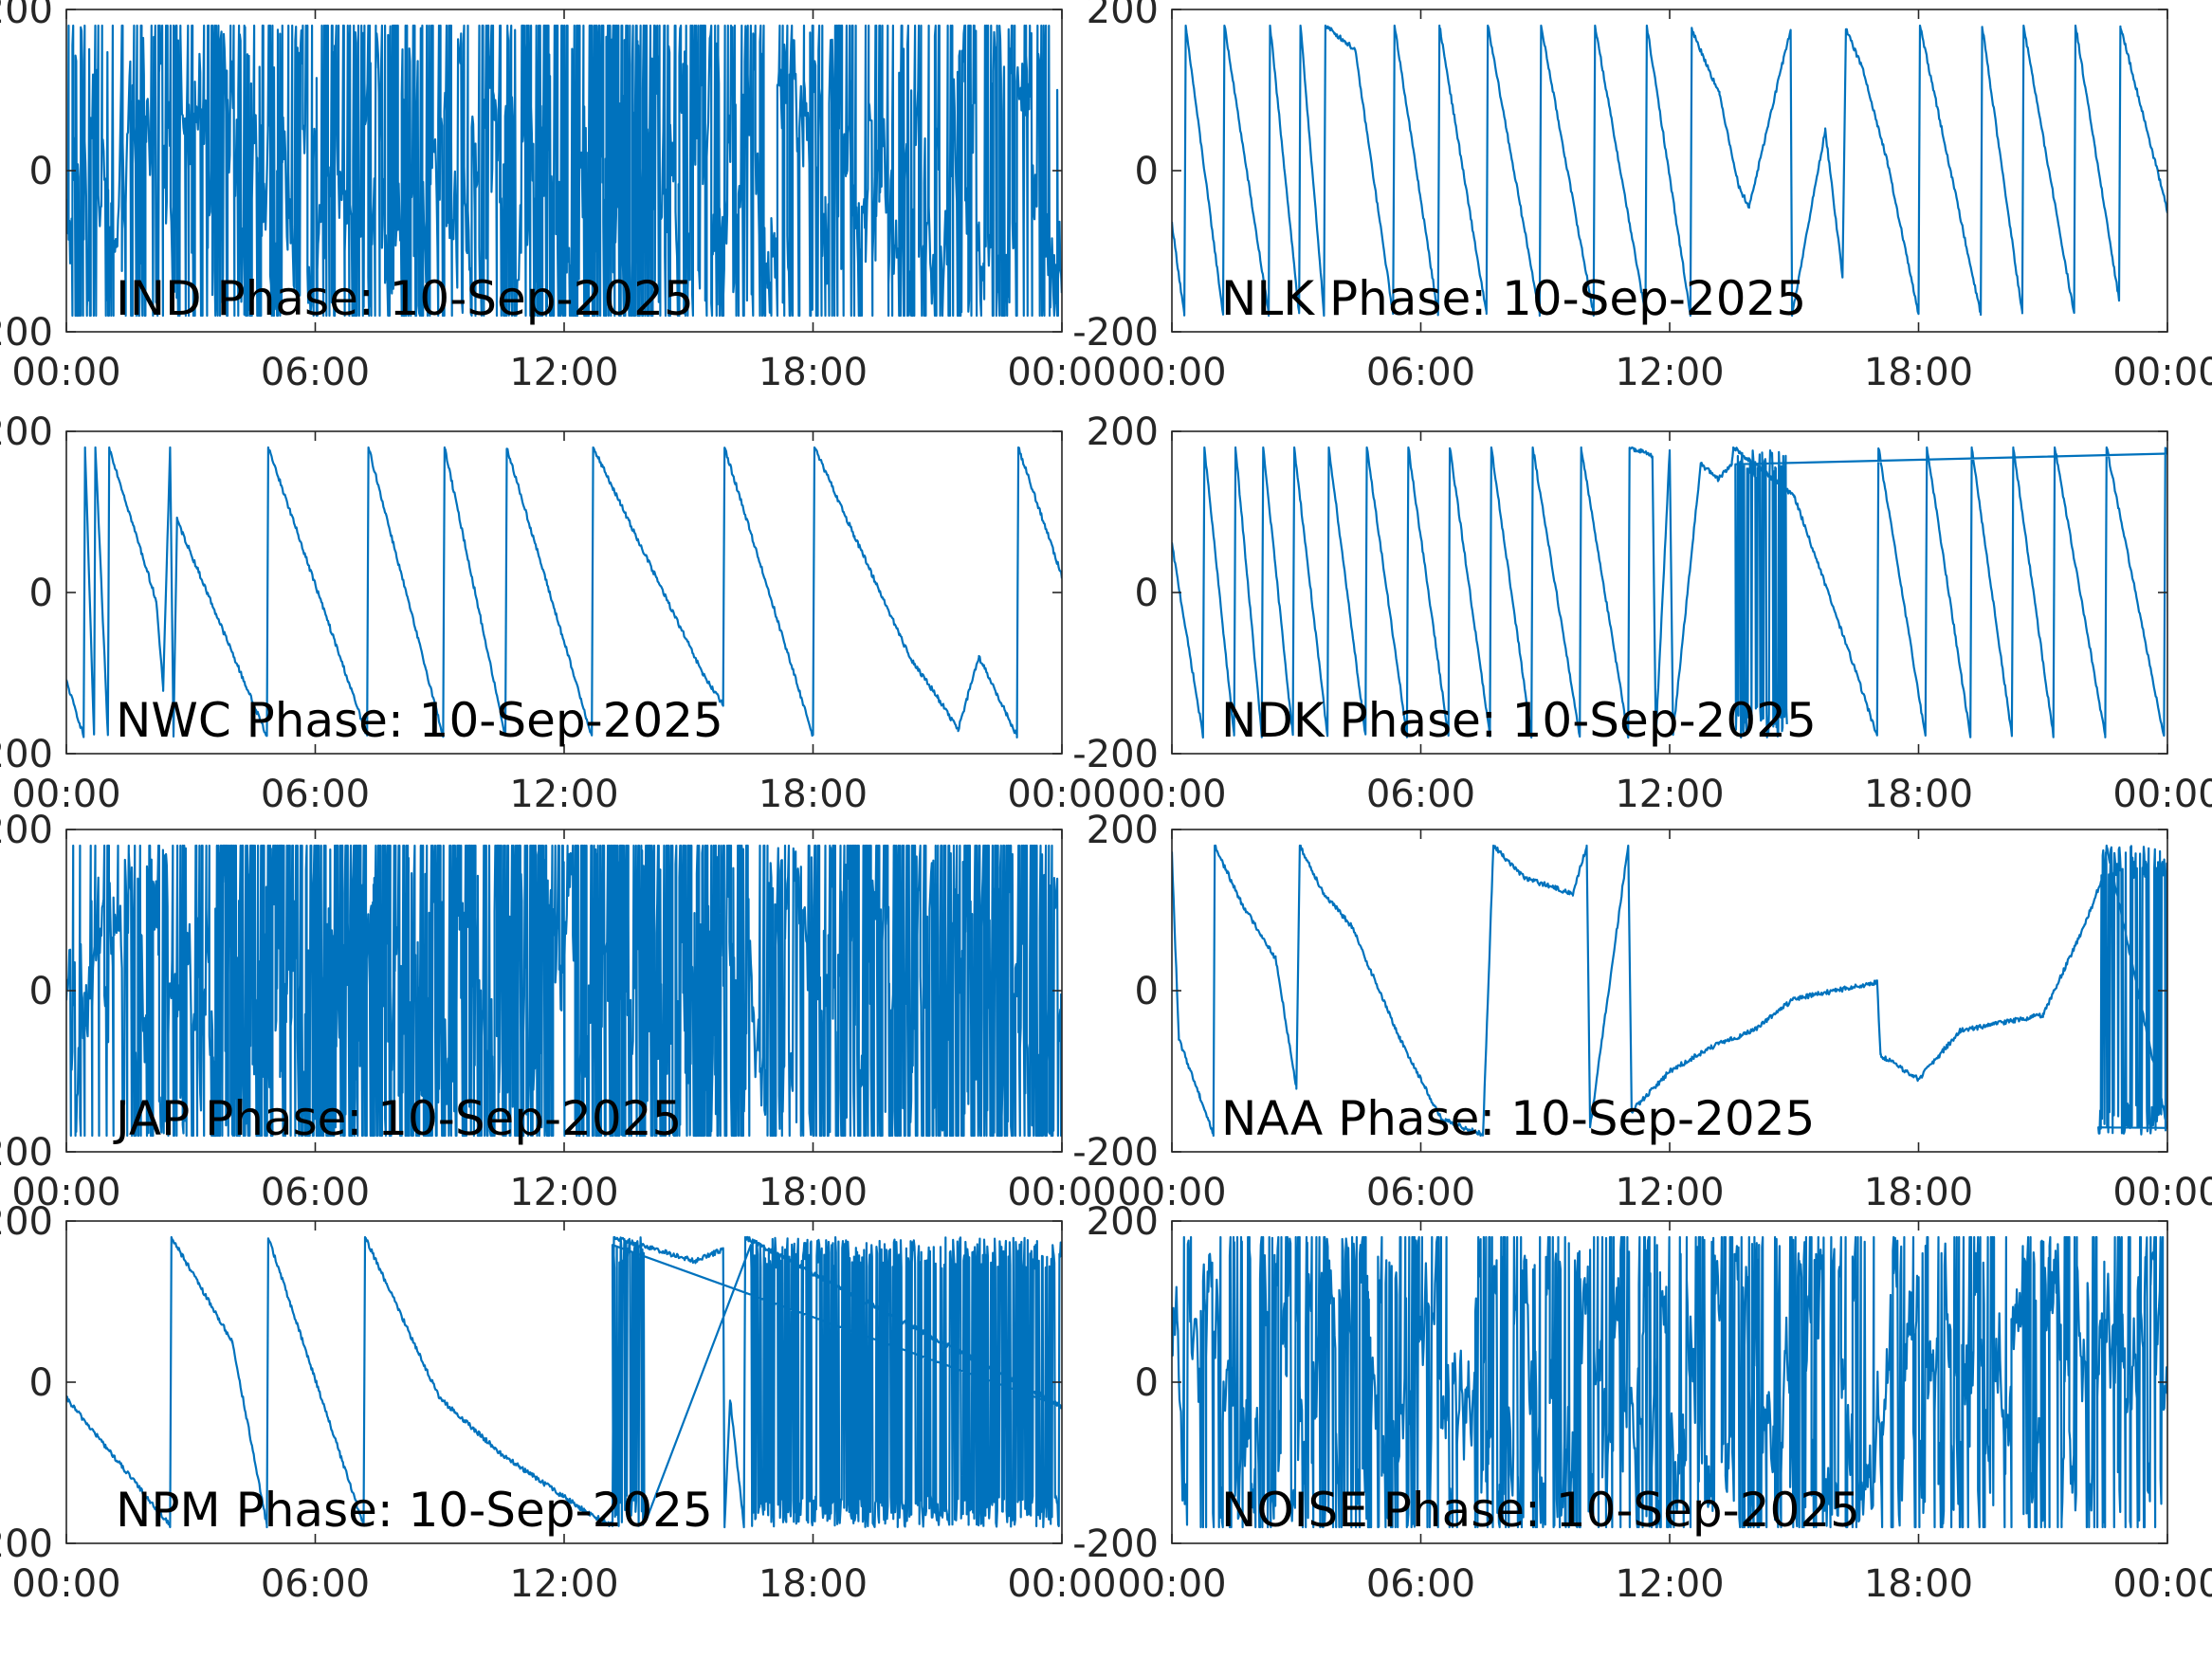 The width and height of the screenshot is (2212, 1659). I want to click on panel-annotation: NWC Phase: 10-Sep-2025, so click(419, 720).